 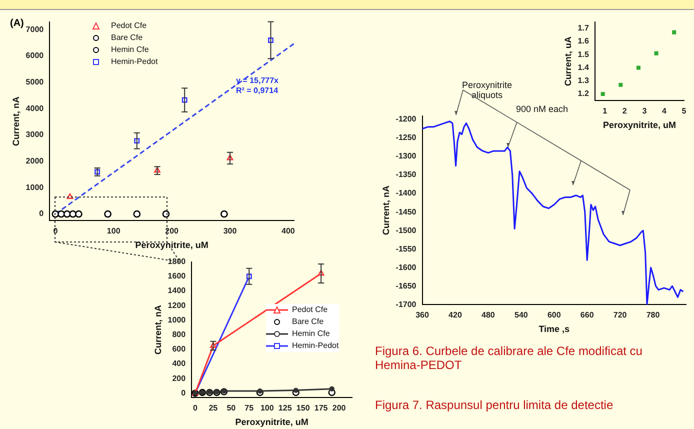 I want to click on x-tick-label: 400, so click(x=289, y=231).